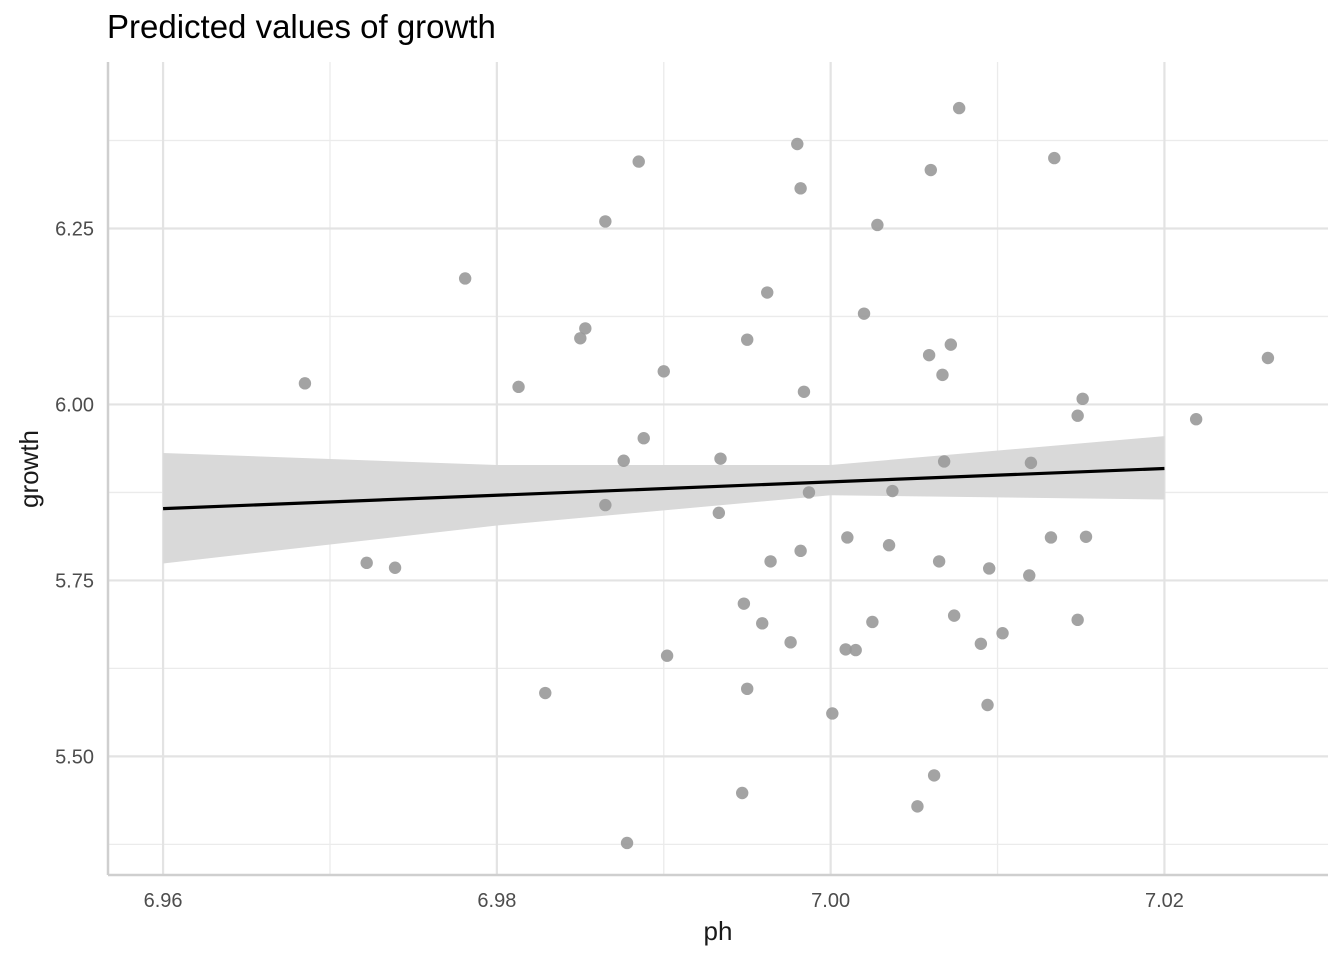  Describe the element at coordinates (74, 493) in the screenshot. I see `y-tick-labels: 5.50 5.75 6.00 6.25` at that location.